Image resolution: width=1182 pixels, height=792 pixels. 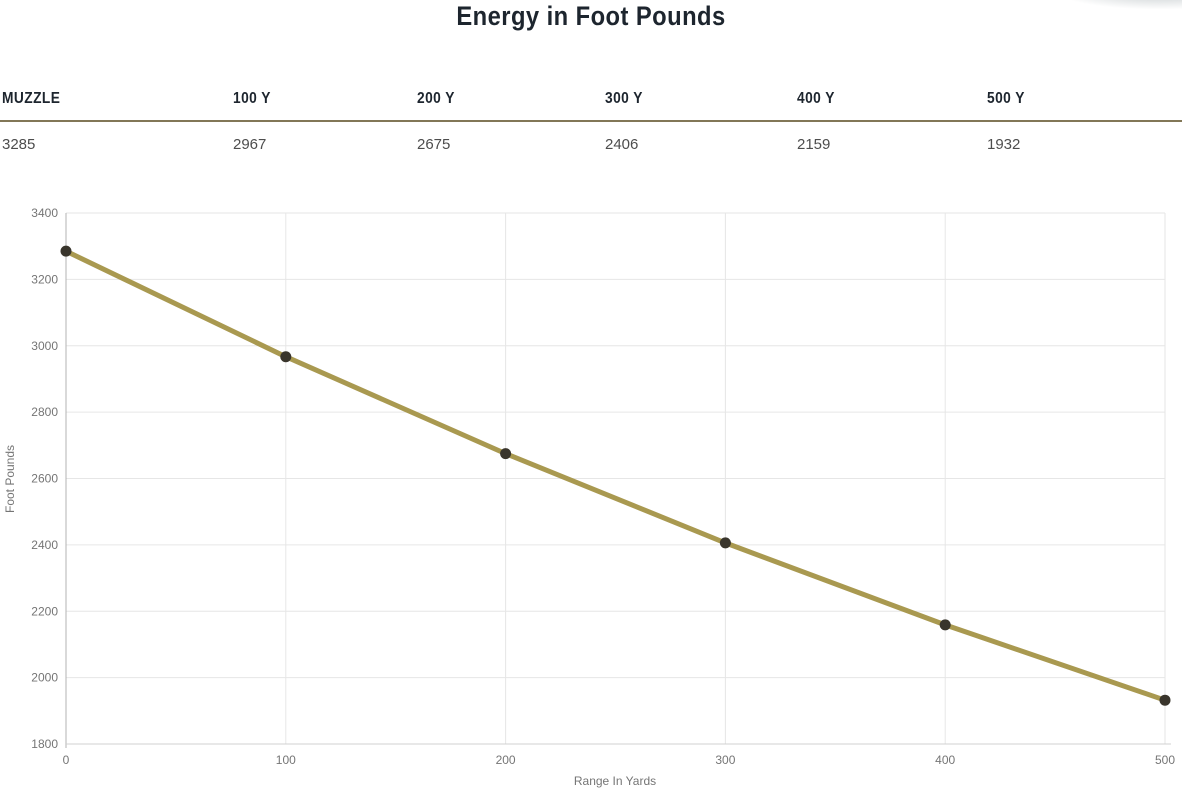 I want to click on table-header-cell-text: 100 Y, so click(x=252, y=98).